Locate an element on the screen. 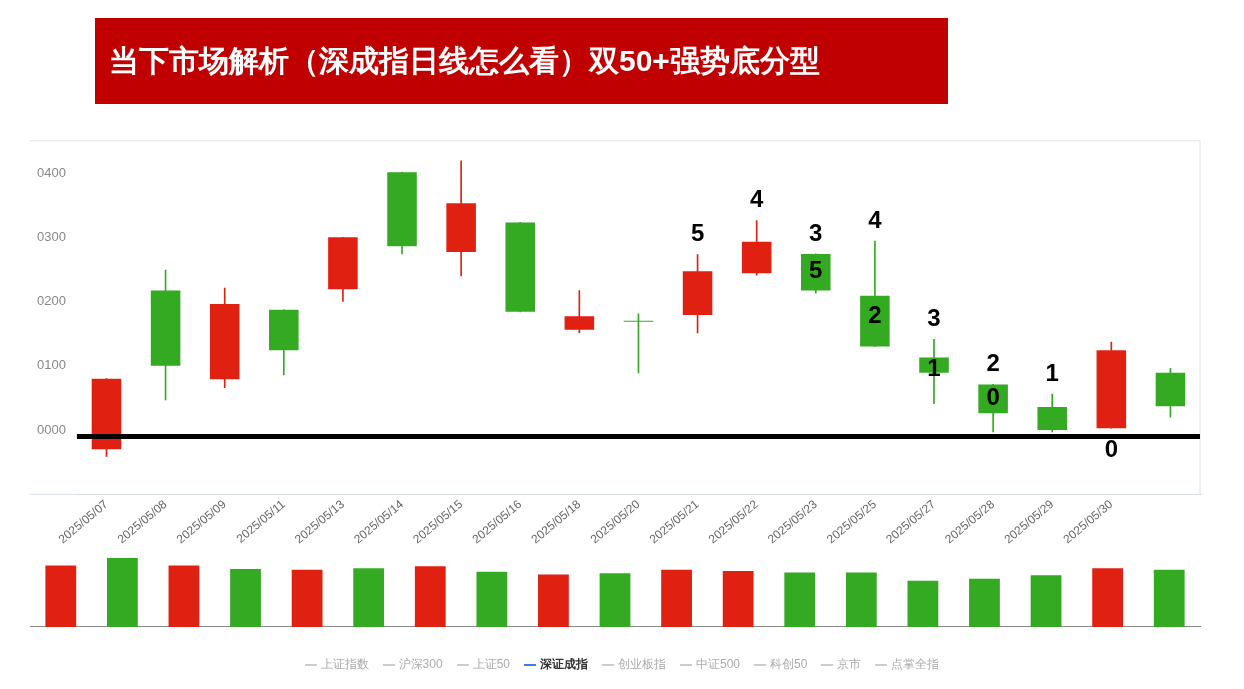  y-tick-label: 0200 is located at coordinates (51, 301).